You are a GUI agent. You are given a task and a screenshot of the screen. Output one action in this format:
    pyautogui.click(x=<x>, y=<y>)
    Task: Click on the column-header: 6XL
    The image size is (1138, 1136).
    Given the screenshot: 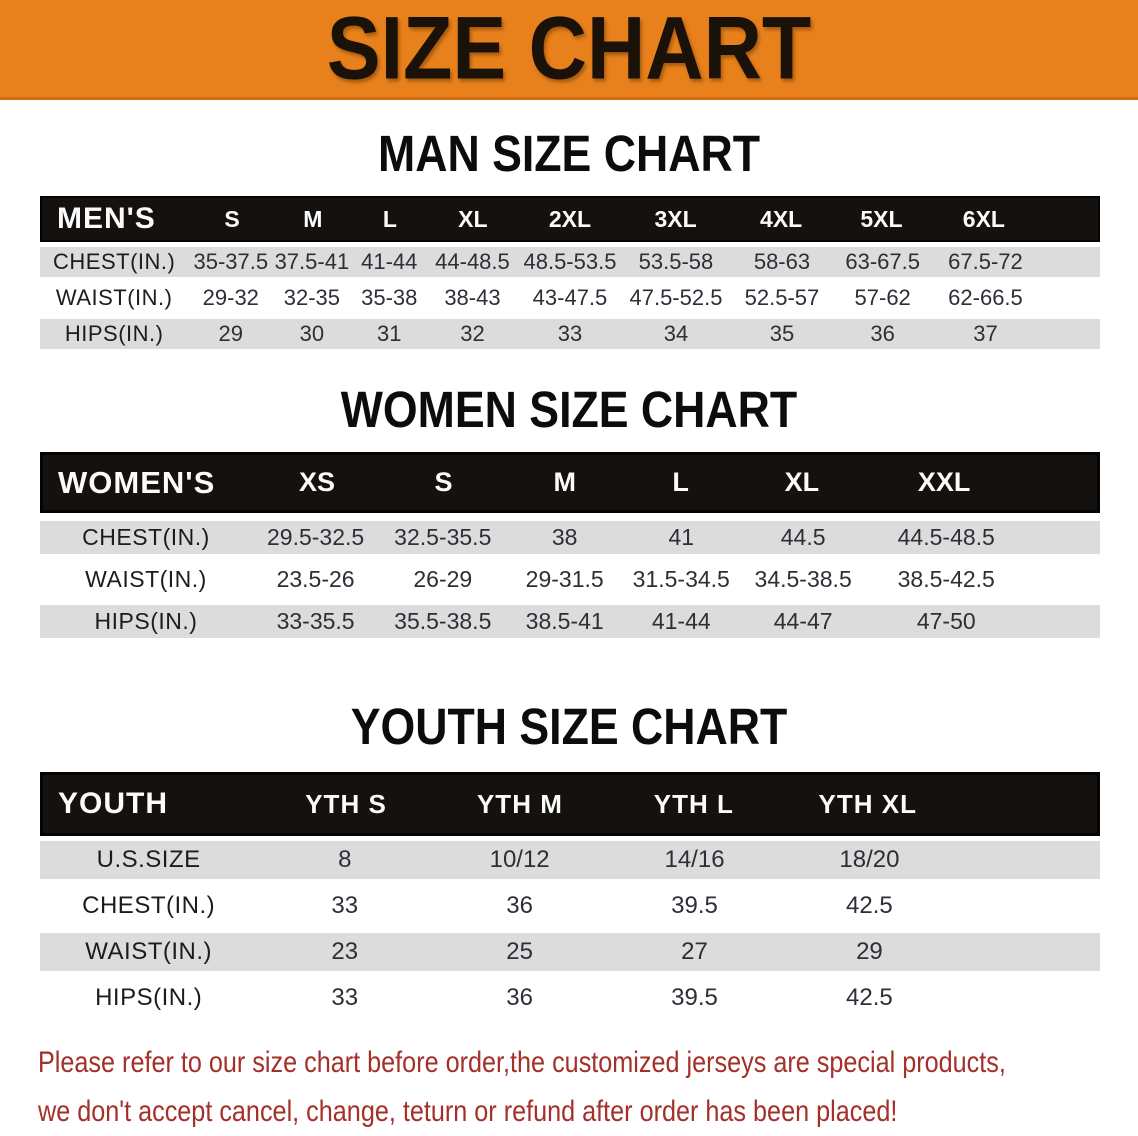 What is the action you would take?
    pyautogui.click(x=983, y=218)
    